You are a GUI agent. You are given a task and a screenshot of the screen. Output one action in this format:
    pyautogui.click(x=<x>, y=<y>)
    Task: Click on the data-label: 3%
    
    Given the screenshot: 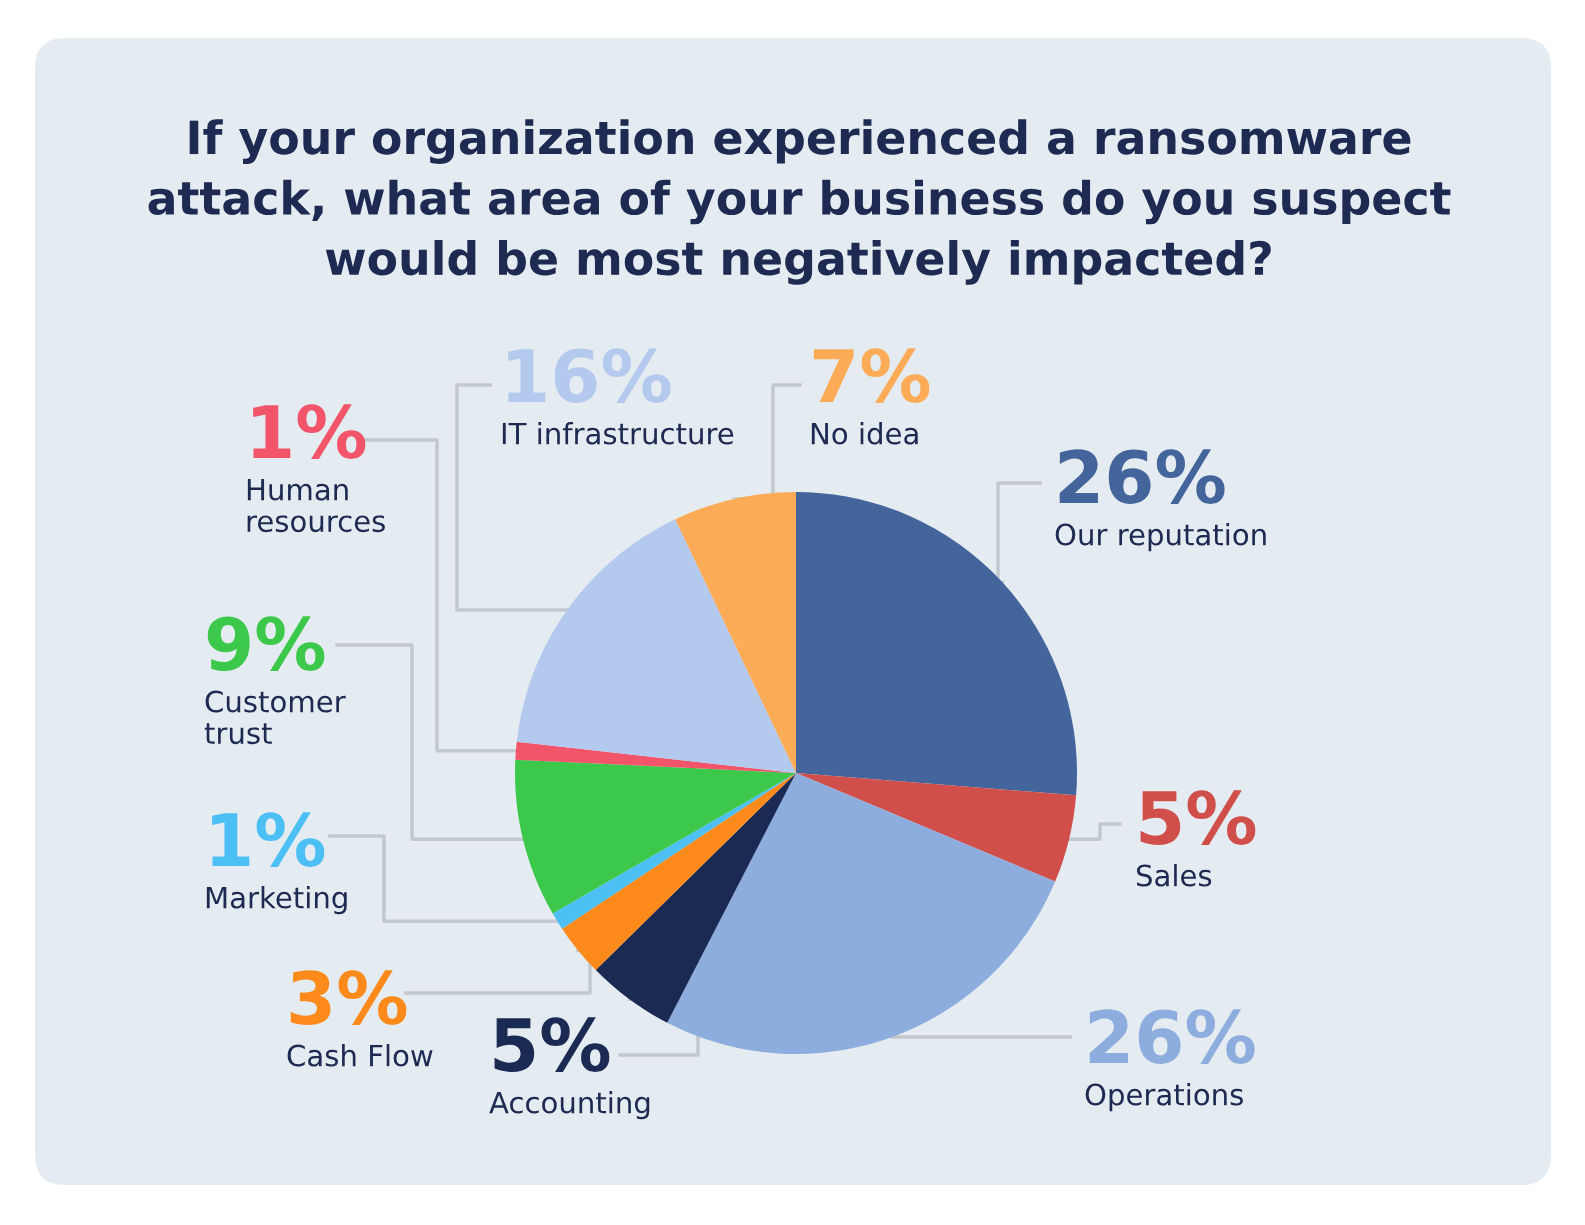 What is the action you would take?
    pyautogui.click(x=348, y=997)
    